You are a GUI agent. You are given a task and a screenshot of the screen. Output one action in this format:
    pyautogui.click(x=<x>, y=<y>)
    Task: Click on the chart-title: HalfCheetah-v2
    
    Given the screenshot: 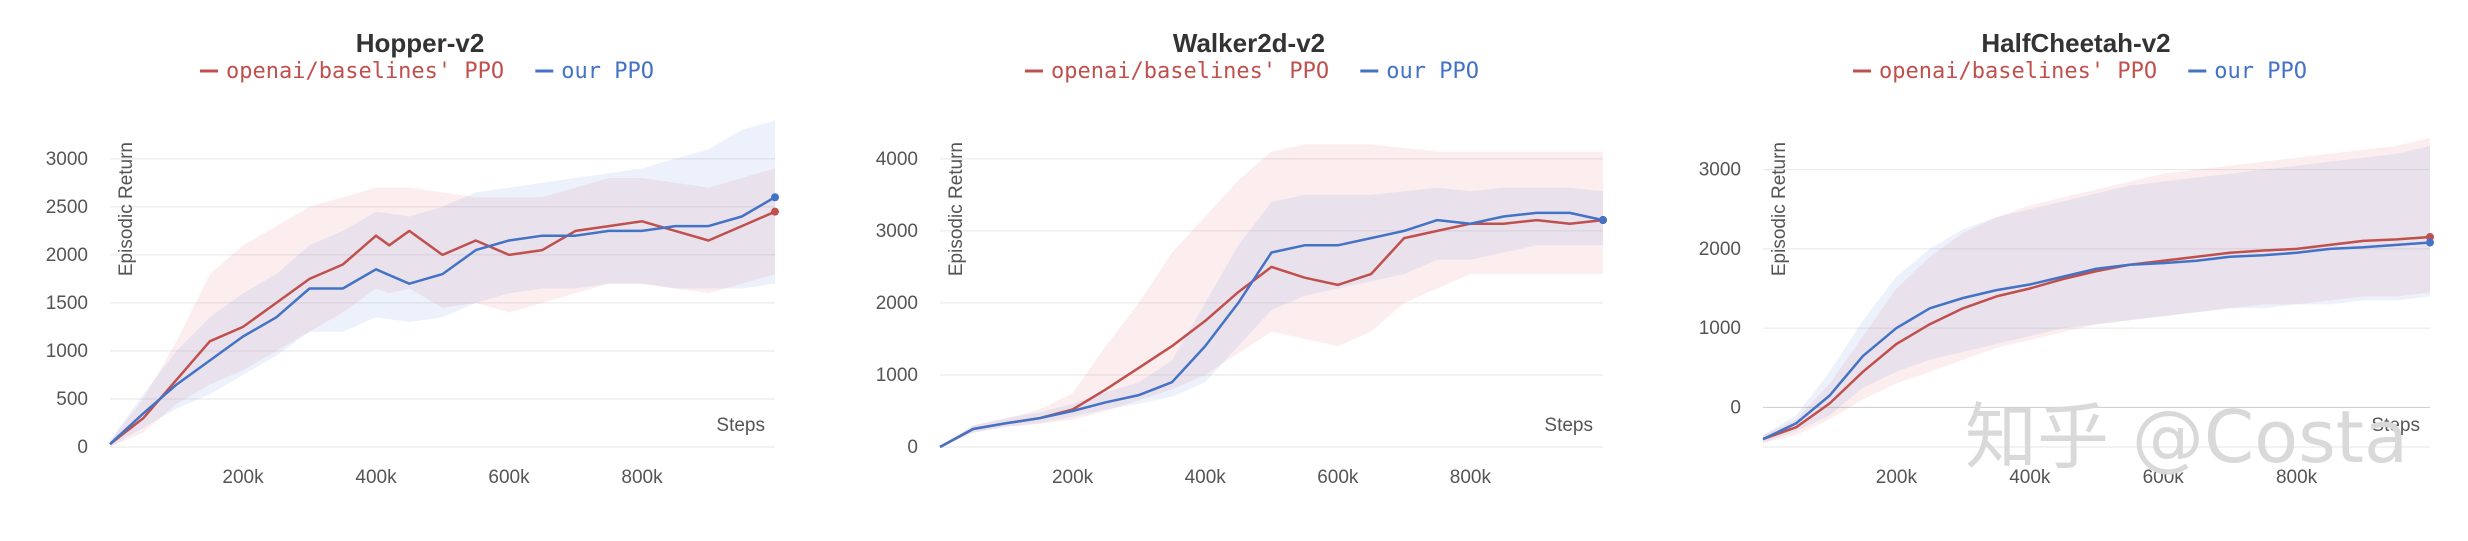 What is the action you would take?
    pyautogui.click(x=2075, y=43)
    